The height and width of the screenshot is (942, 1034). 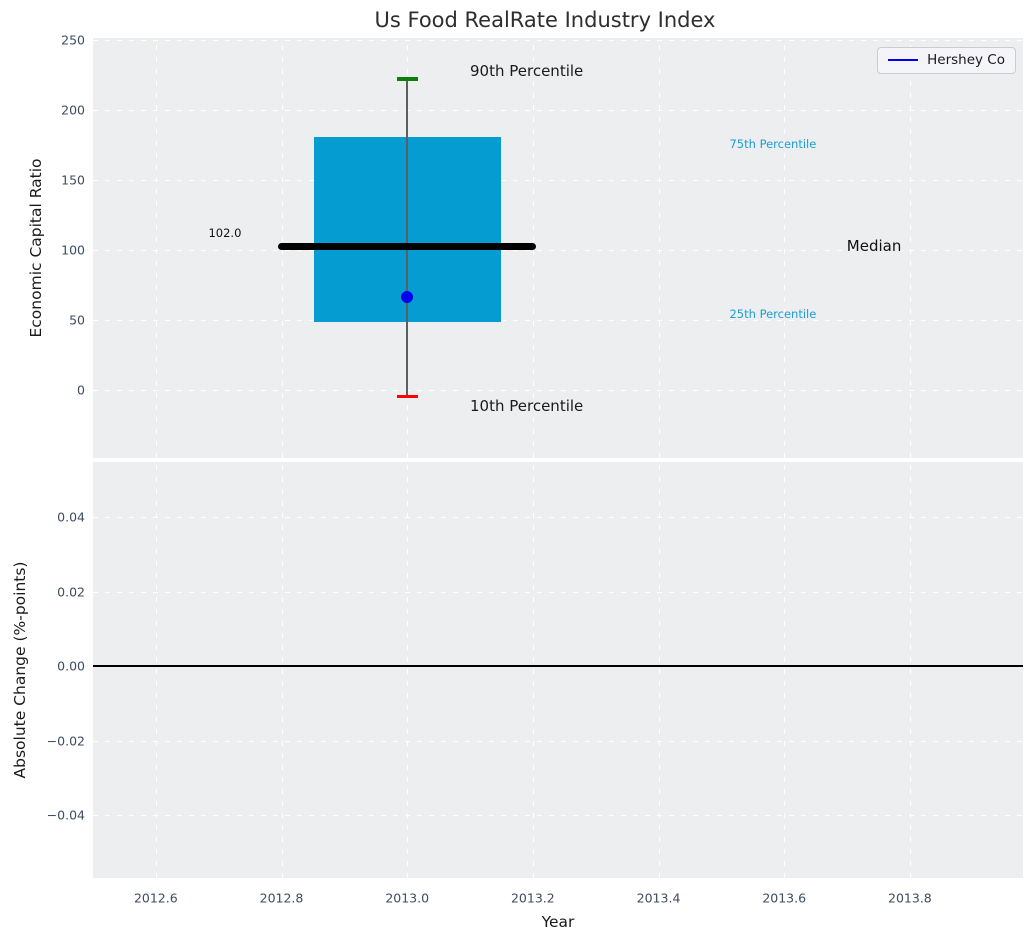 I want to click on y-tick-label: −0.04, so click(x=65, y=815).